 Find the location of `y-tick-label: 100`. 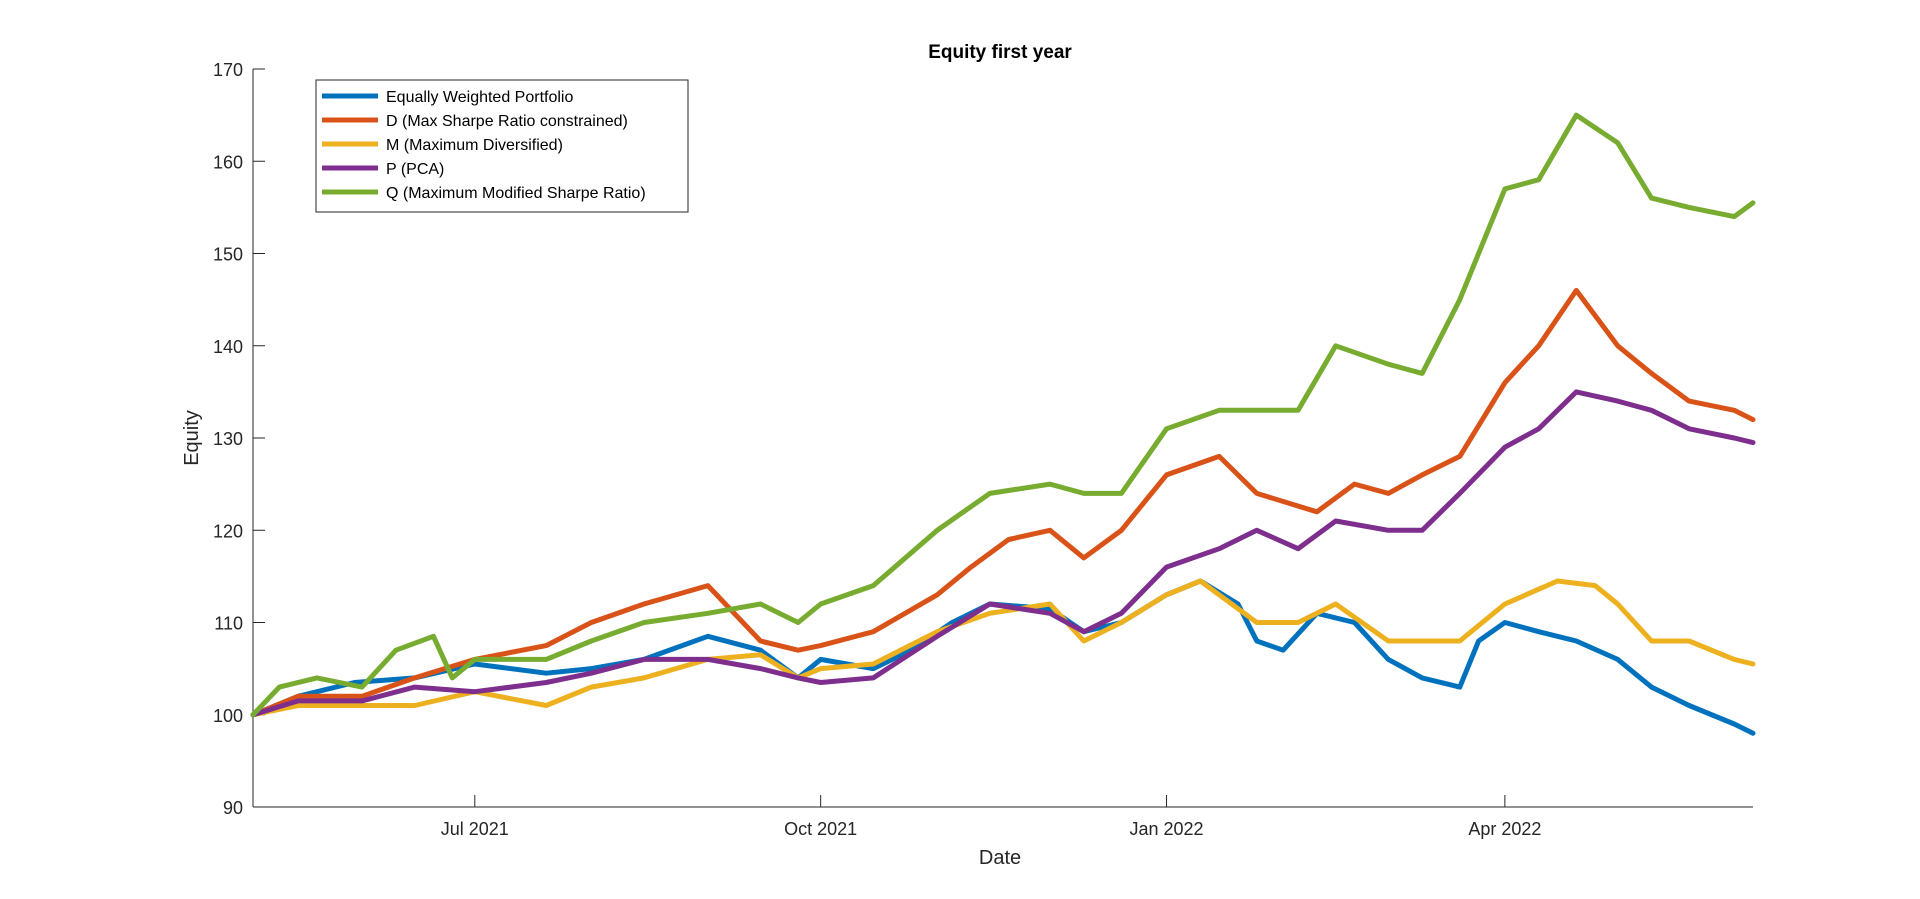

y-tick-label: 100 is located at coordinates (228, 716).